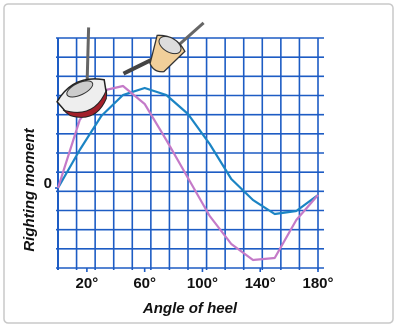 This screenshot has height=327, width=397. I want to click on x-tick-label: 180°, so click(317, 283).